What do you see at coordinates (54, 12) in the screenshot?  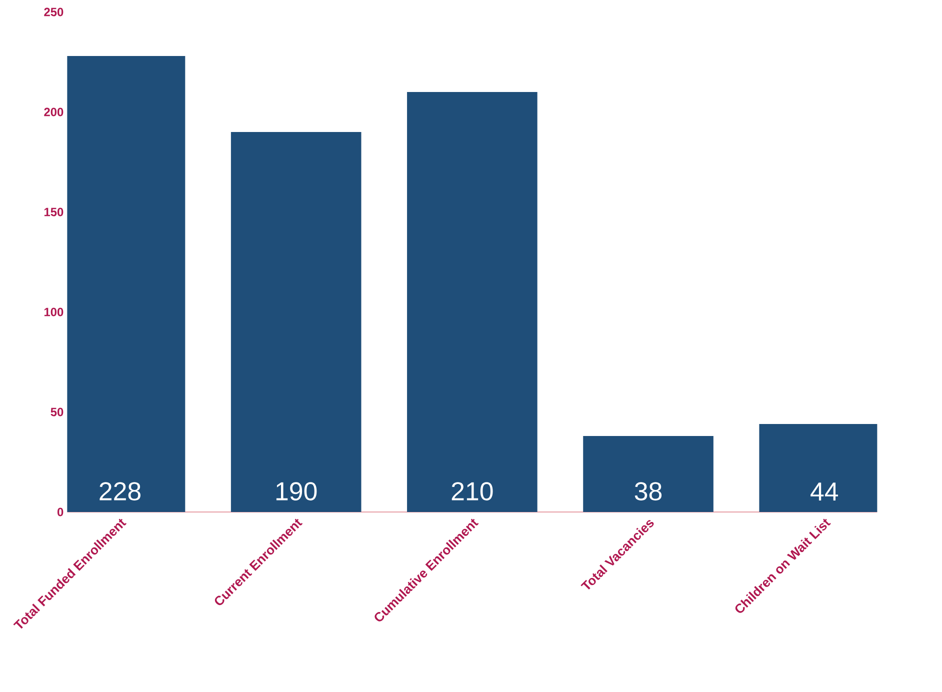 I see `y-tick-label: 250` at bounding box center [54, 12].